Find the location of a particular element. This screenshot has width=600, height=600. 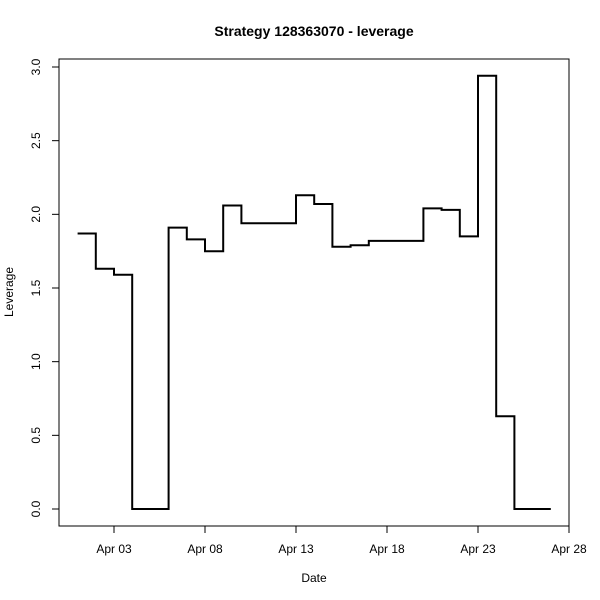

x-tick-label: Apr 28 is located at coordinates (569, 549).